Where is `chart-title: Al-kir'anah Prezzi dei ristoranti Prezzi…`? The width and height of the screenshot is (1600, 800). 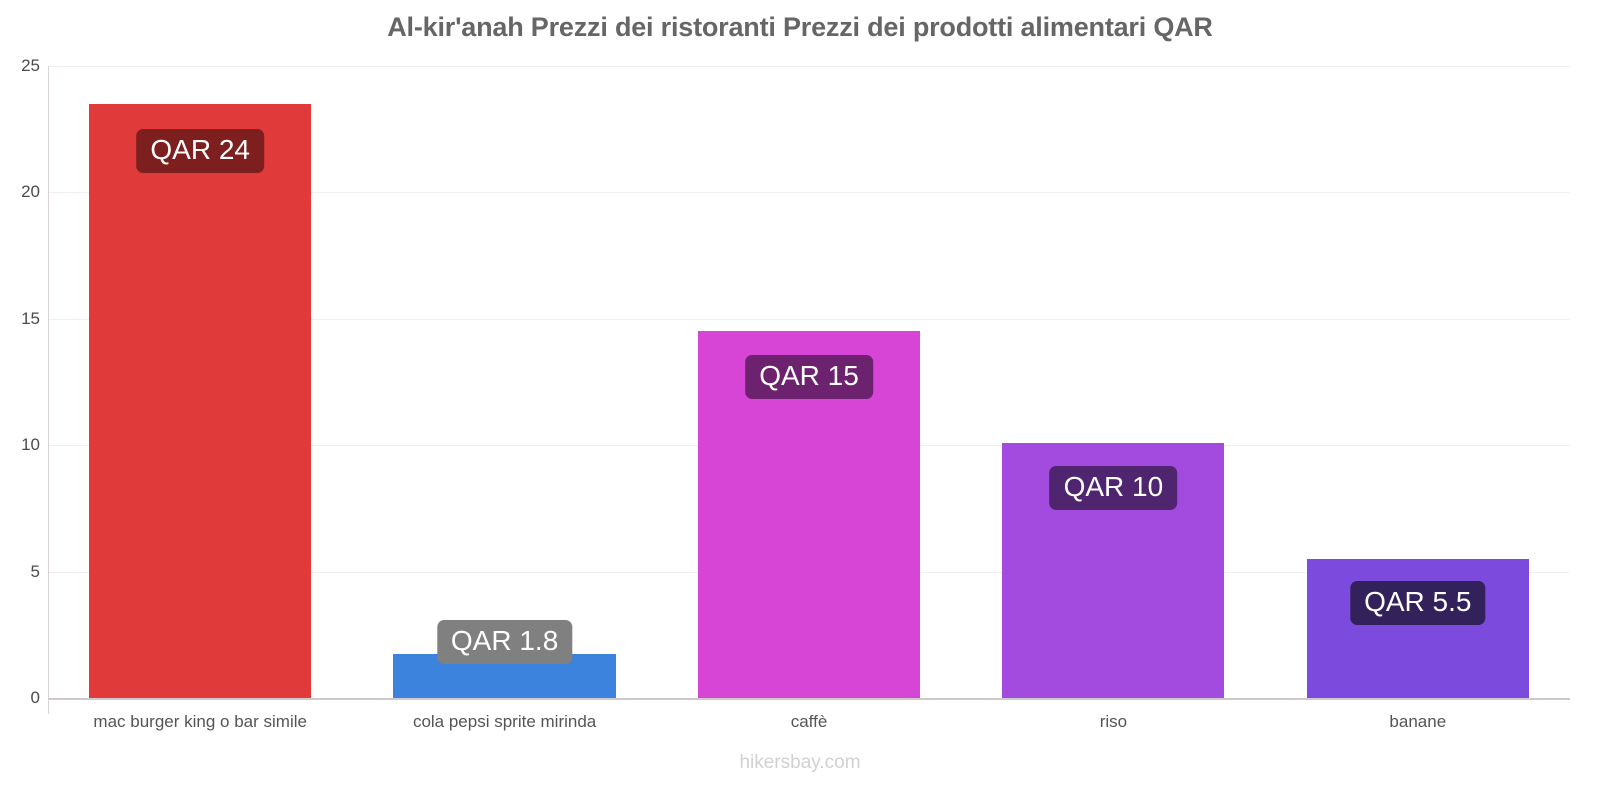
chart-title: Al-kir'anah Prezzi dei ristoranti Prezzi… is located at coordinates (800, 27).